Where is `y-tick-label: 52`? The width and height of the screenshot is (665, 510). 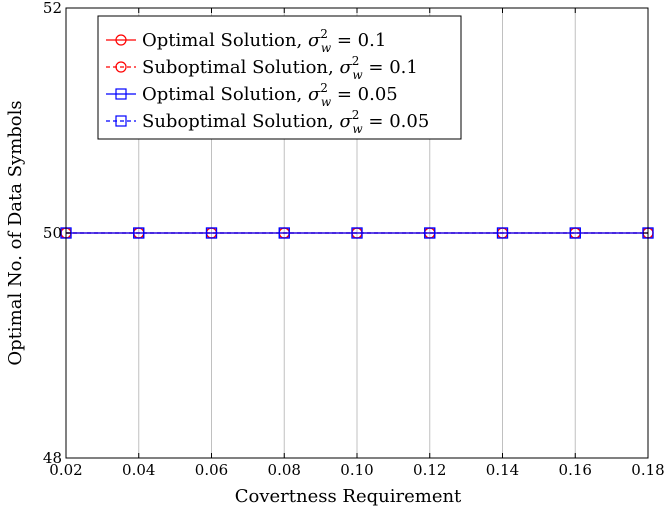
y-tick-label: 52 is located at coordinates (52, 8).